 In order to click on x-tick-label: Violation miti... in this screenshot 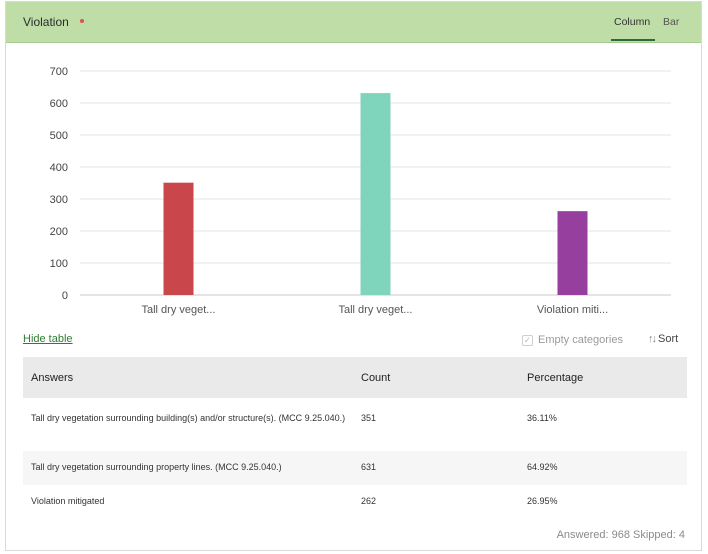, I will do `click(572, 310)`.